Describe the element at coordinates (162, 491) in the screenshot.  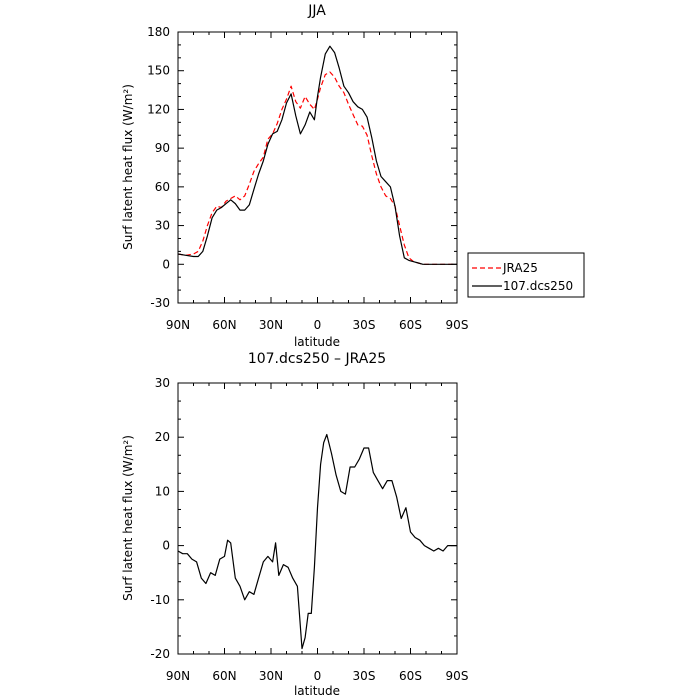
I see `bottom-y-tick-label: 10` at that location.